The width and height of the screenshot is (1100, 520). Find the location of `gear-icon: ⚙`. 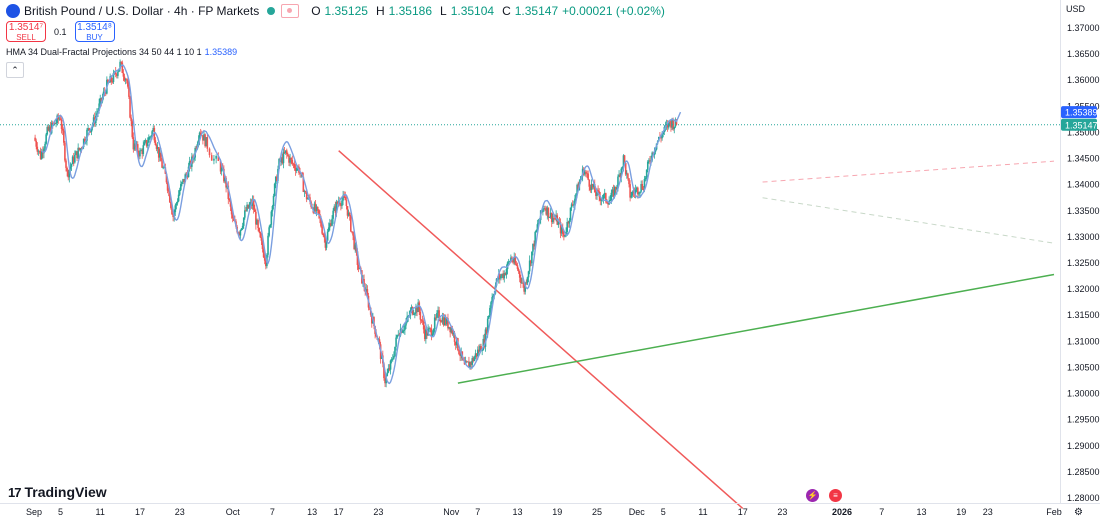

gear-icon: ⚙ is located at coordinates (1078, 512).